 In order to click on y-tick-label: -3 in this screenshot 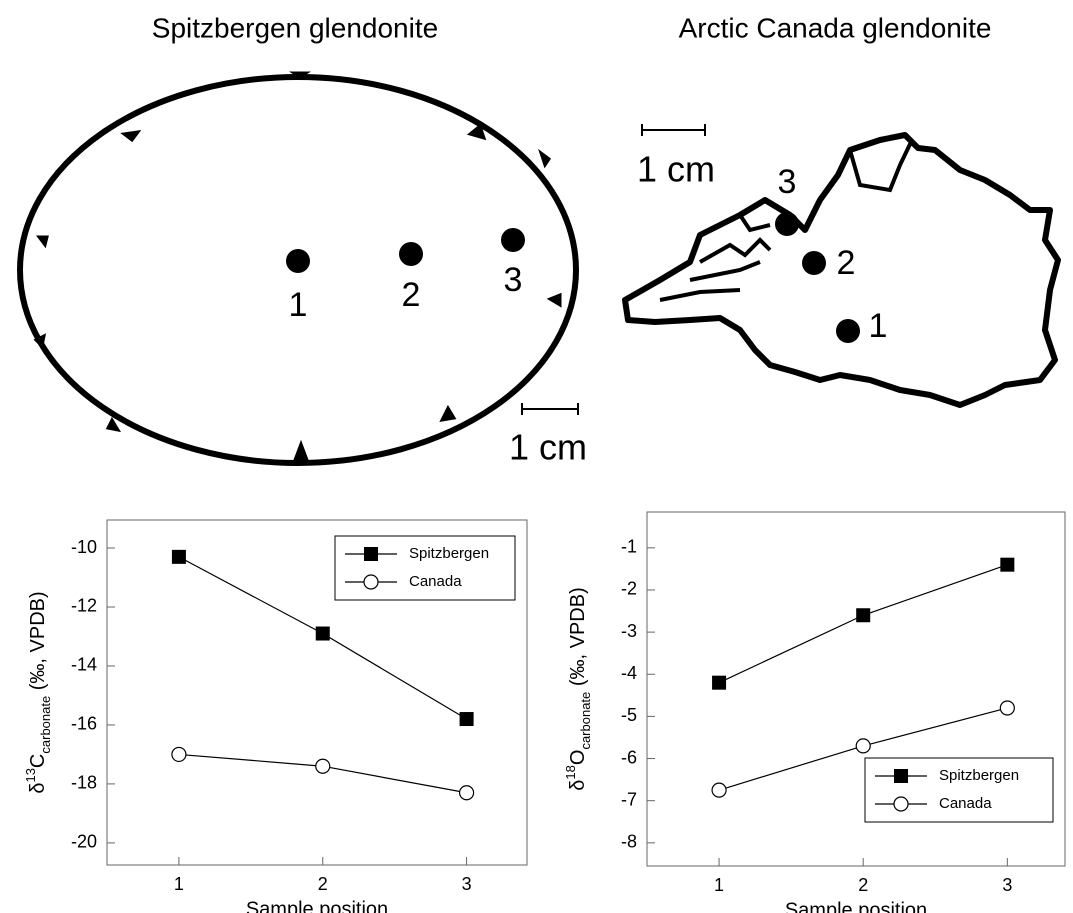, I will do `click(629, 631)`.